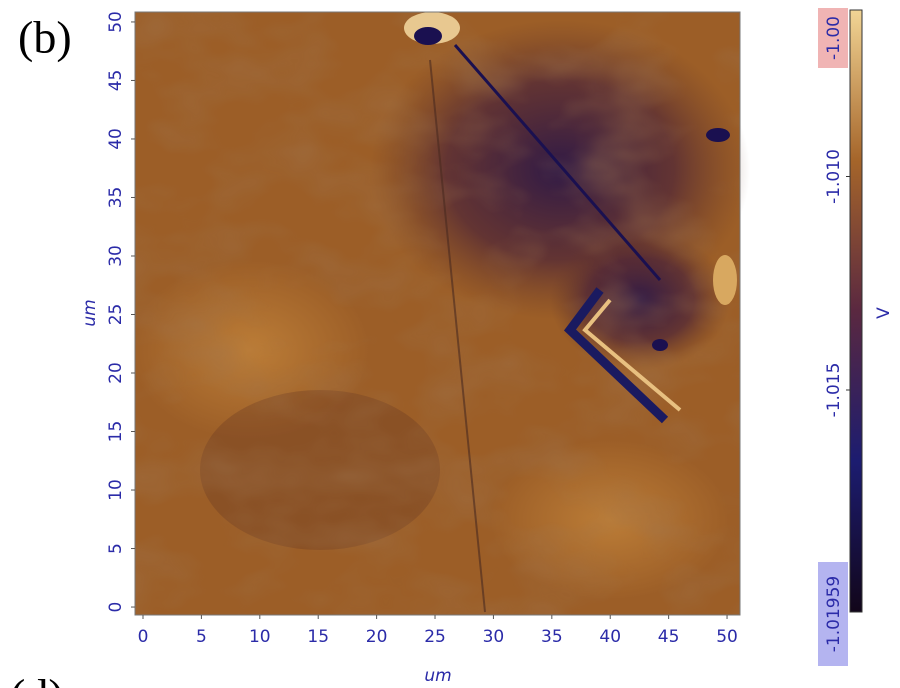 The height and width of the screenshot is (688, 900). I want to click on colorbar-min-label: -1.01959, so click(834, 614).